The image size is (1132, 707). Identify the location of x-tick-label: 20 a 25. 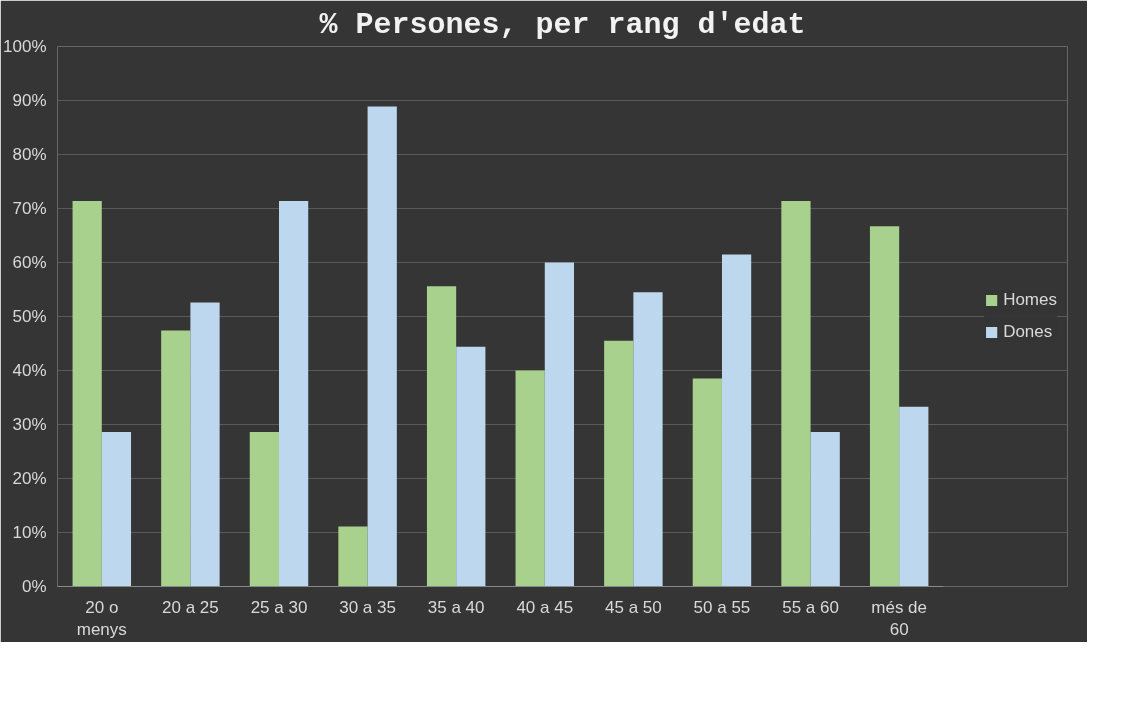
(190, 607).